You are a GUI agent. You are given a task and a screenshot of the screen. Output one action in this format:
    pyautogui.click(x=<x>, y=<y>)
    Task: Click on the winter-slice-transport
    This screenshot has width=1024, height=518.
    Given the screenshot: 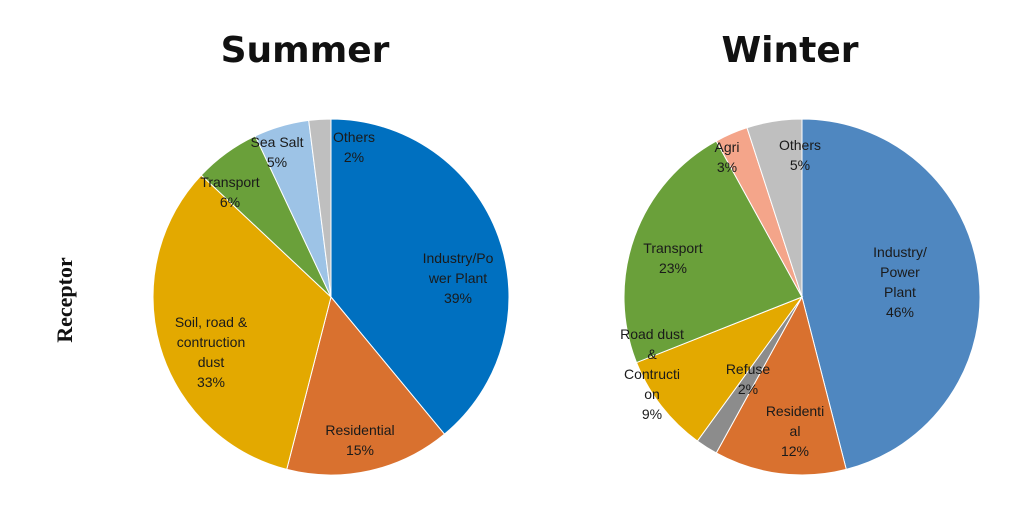 What is the action you would take?
    pyautogui.click(x=713, y=252)
    